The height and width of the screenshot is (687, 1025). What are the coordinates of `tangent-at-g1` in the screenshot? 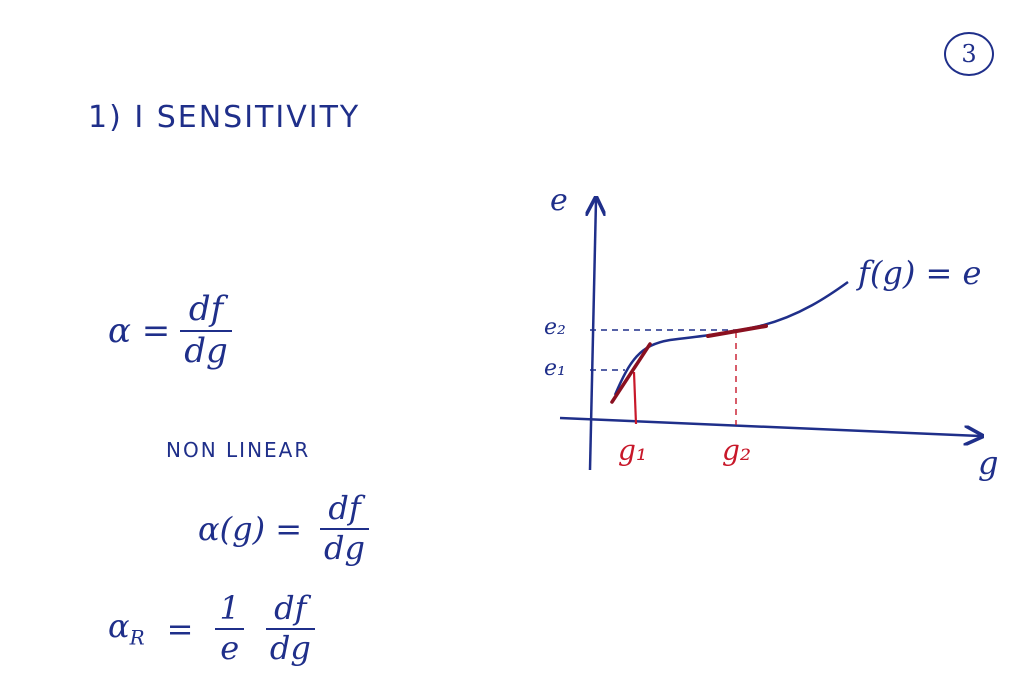 It's located at (631, 373).